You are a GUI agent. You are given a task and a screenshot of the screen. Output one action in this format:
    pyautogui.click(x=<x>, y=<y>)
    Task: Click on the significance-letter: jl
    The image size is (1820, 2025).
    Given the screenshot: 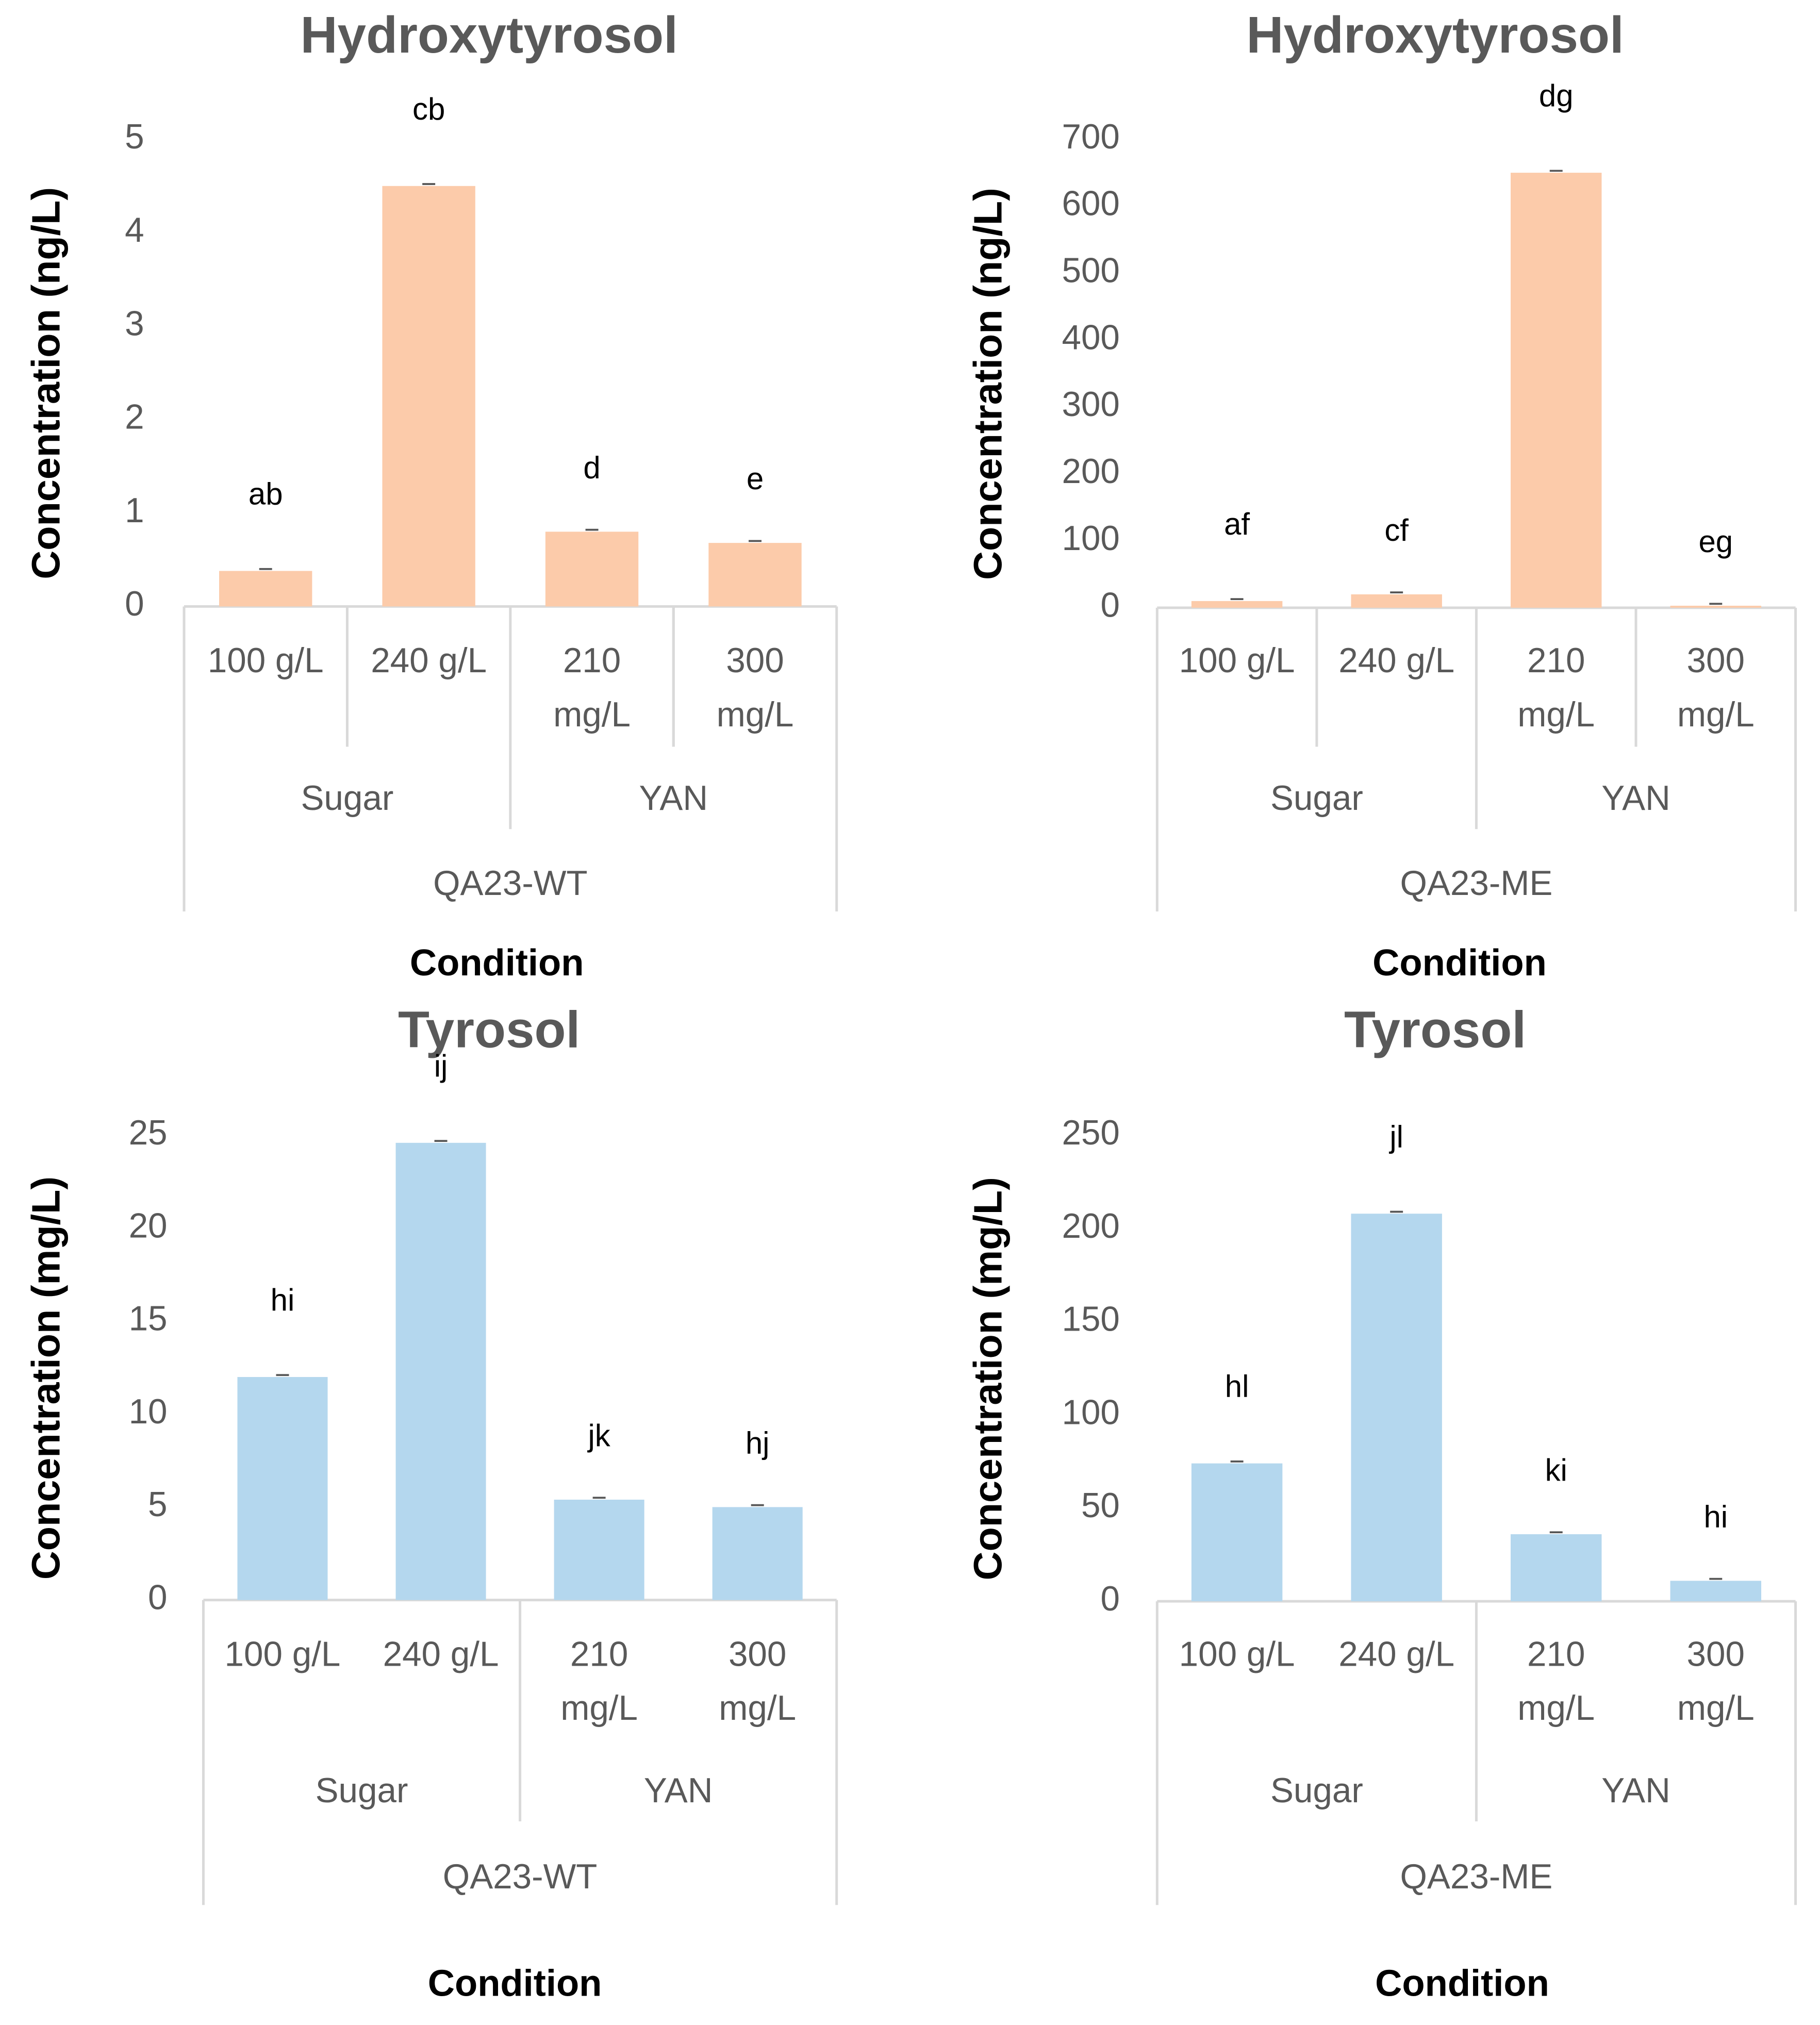 What is the action you would take?
    pyautogui.click(x=1395, y=1136)
    